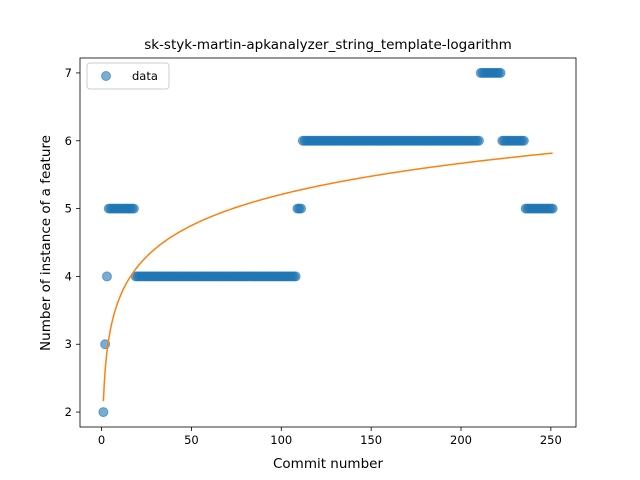 Image resolution: width=640 pixels, height=480 pixels. I want to click on y-tick-label: 2, so click(68, 412).